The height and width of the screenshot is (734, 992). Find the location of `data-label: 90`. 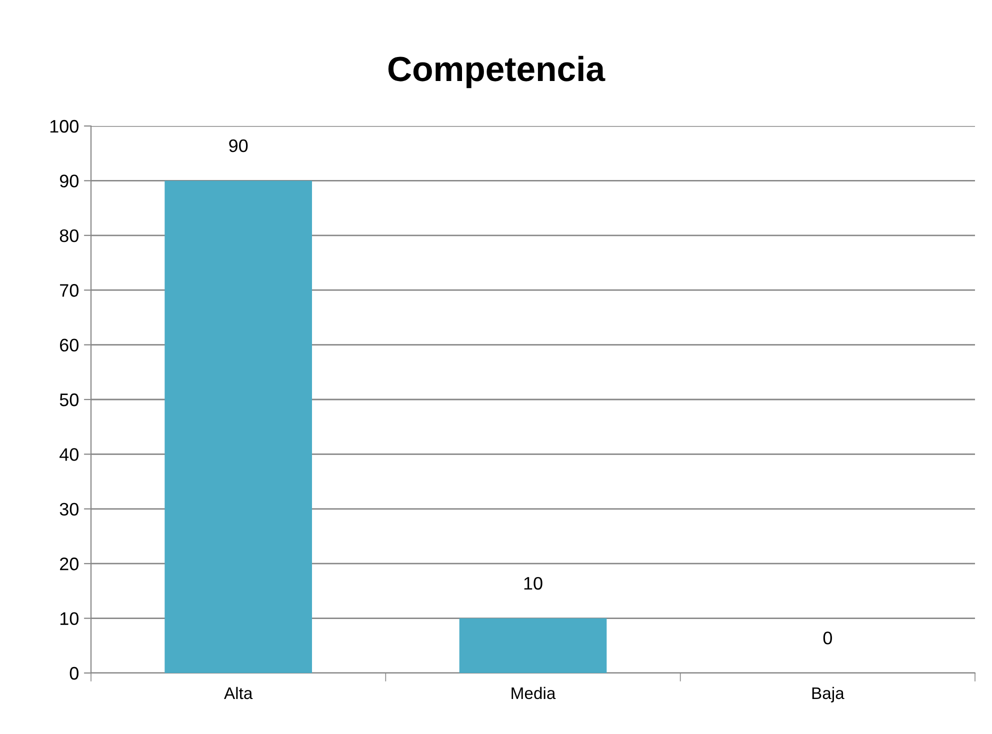

data-label: 90 is located at coordinates (238, 145).